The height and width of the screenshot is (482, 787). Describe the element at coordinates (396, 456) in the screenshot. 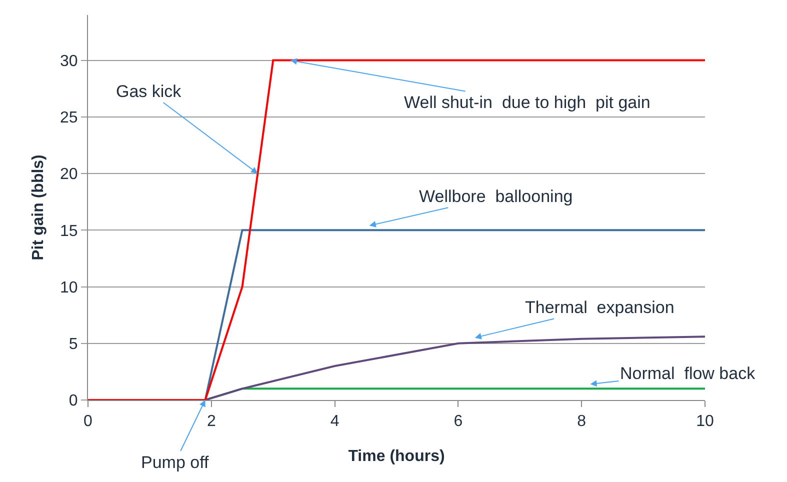

I see `x-axis-title: Time (hours)` at that location.